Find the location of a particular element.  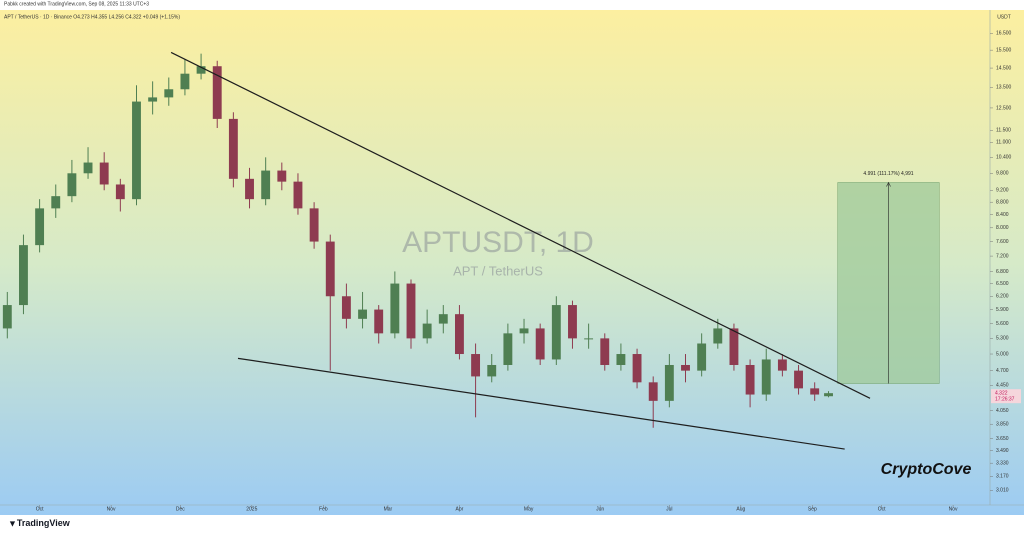

y-tick-label: 11.000 is located at coordinates (1003, 143).